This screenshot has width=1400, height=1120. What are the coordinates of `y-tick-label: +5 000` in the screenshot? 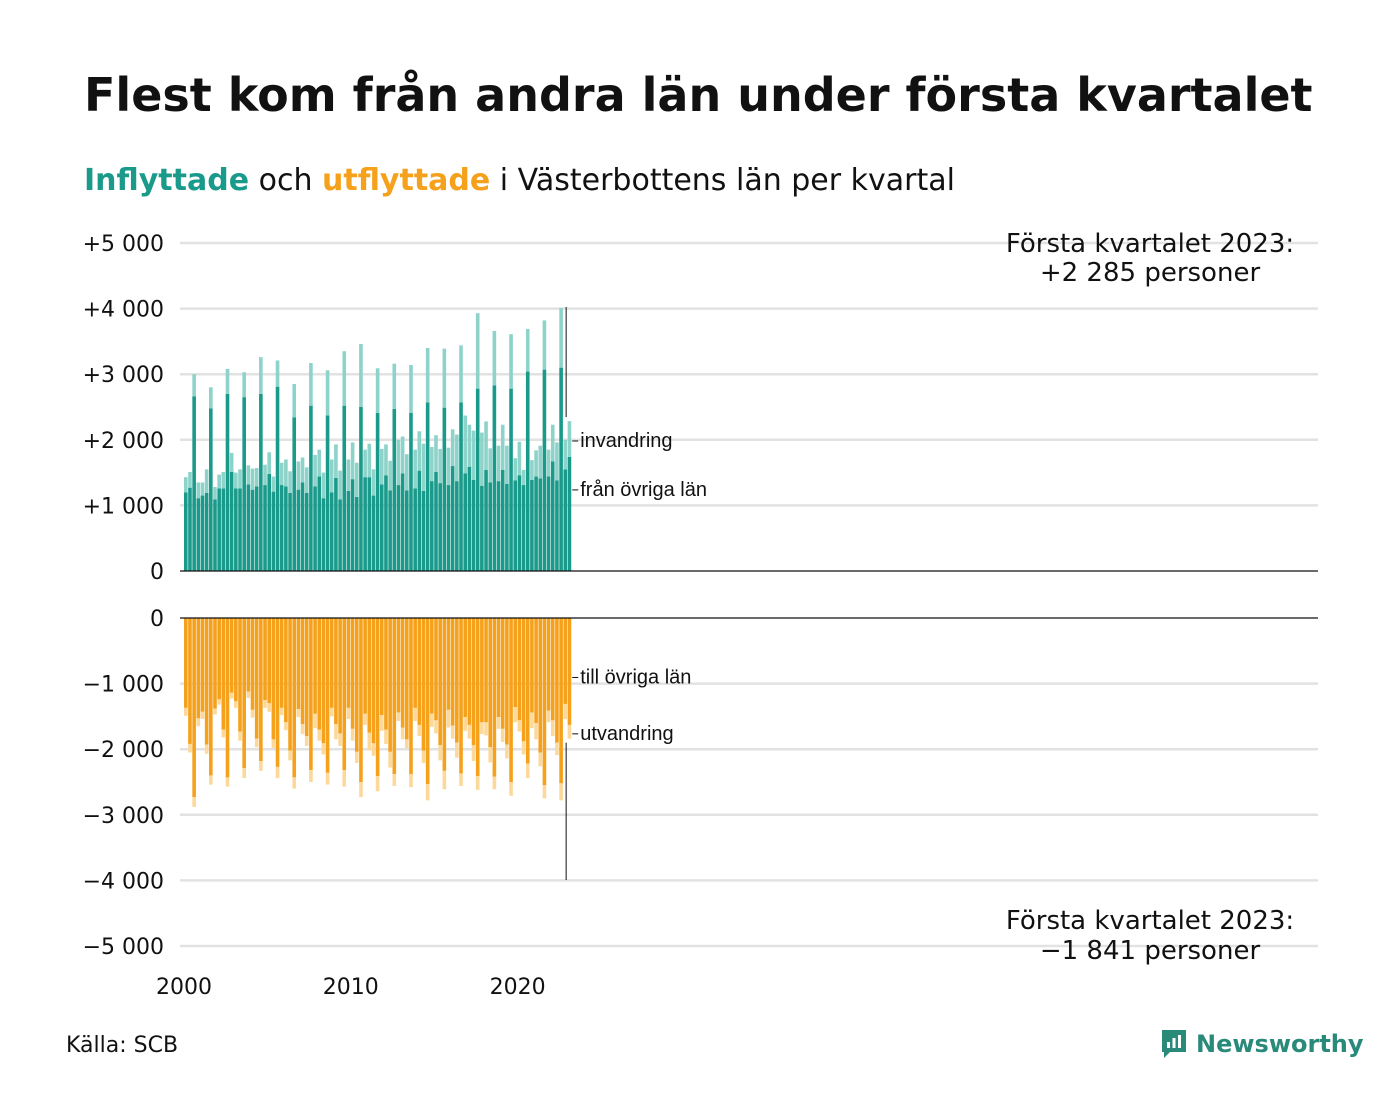 It's located at (123, 244).